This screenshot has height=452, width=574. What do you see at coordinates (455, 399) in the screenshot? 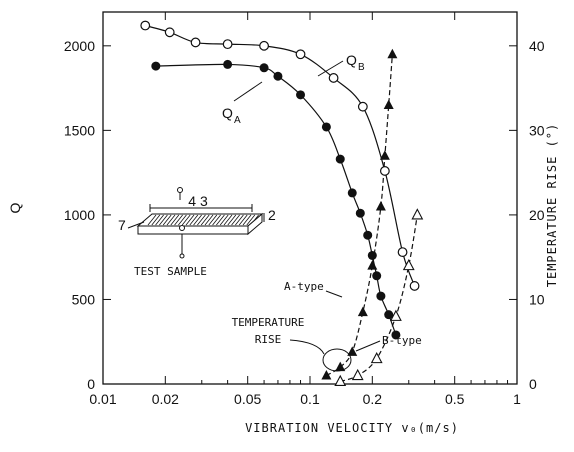
I see `x-tick-label: 0.5` at bounding box center [455, 399].